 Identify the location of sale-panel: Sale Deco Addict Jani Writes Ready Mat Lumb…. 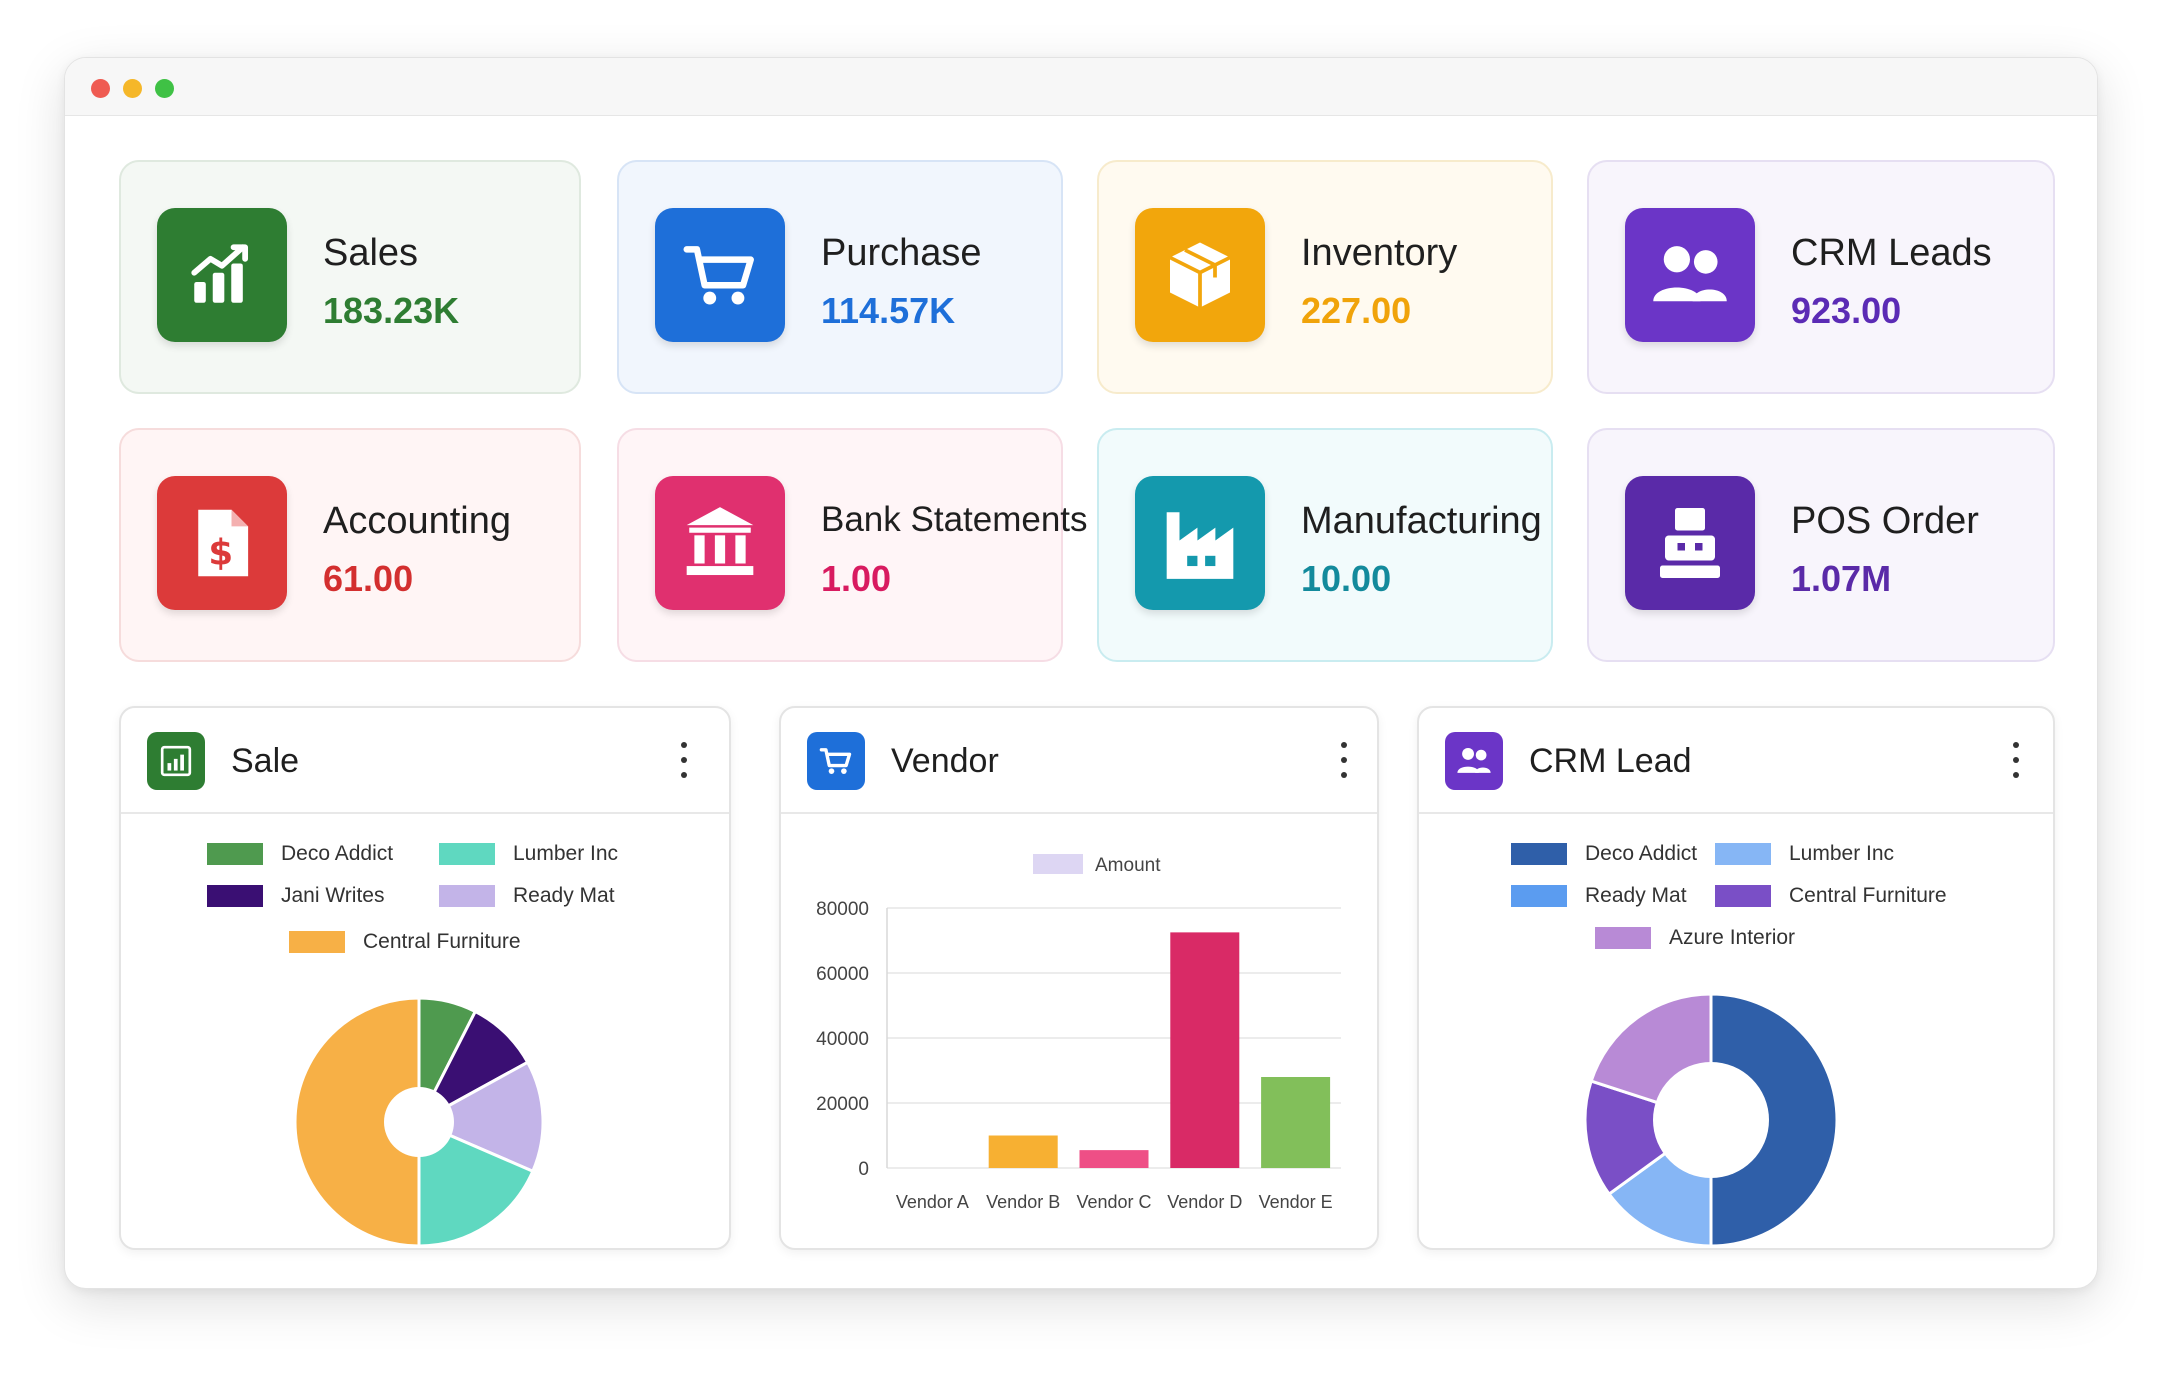
(425, 978).